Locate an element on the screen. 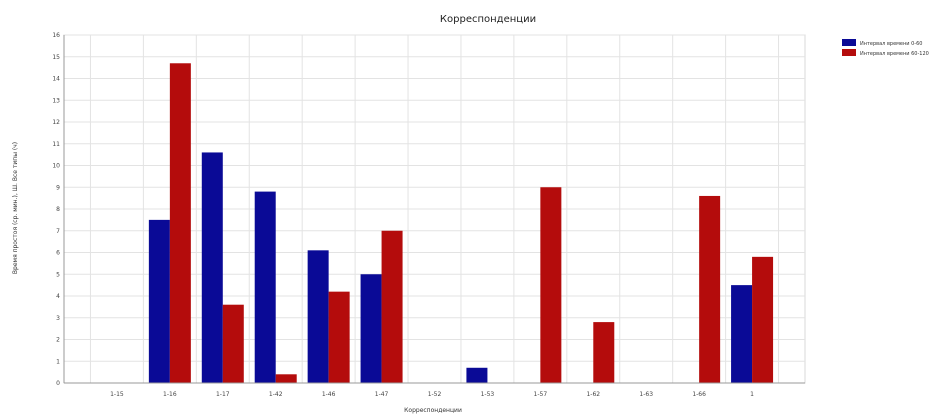  x-tick-label: 1 is located at coordinates (752, 394).